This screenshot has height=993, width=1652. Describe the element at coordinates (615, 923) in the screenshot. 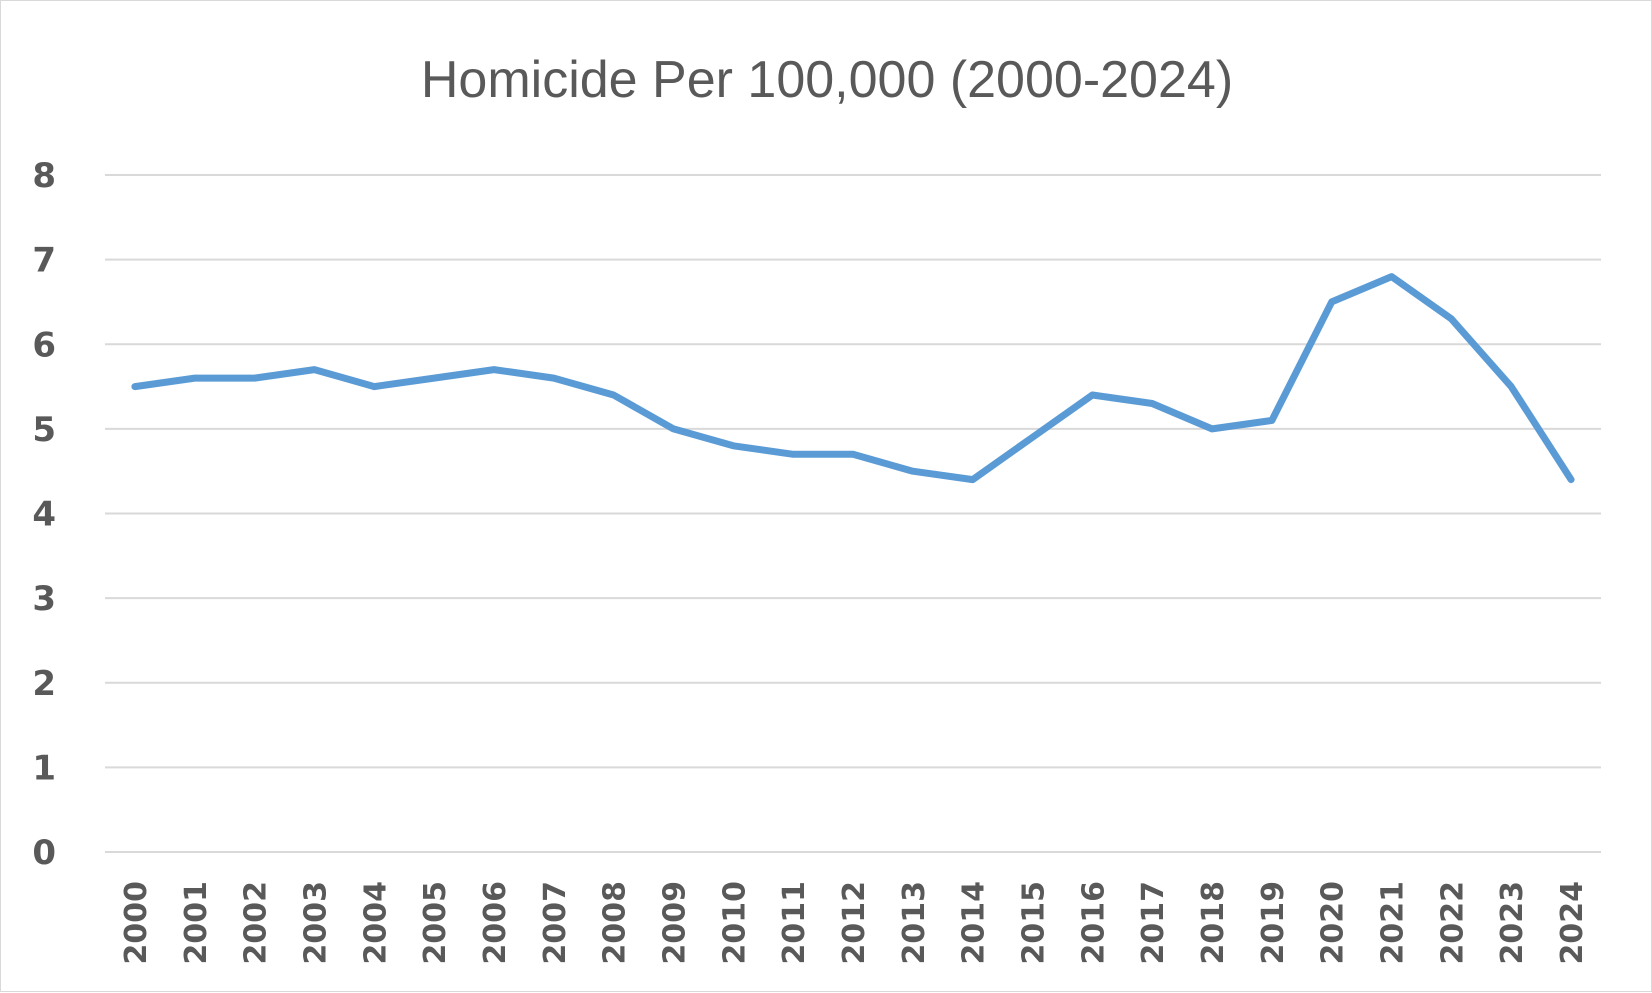

I see `x-tick-label: 2008` at that location.